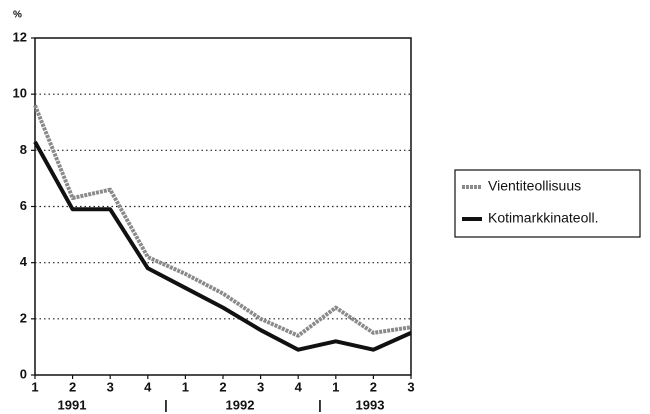  I want to click on year-label: 1991, so click(72, 404).